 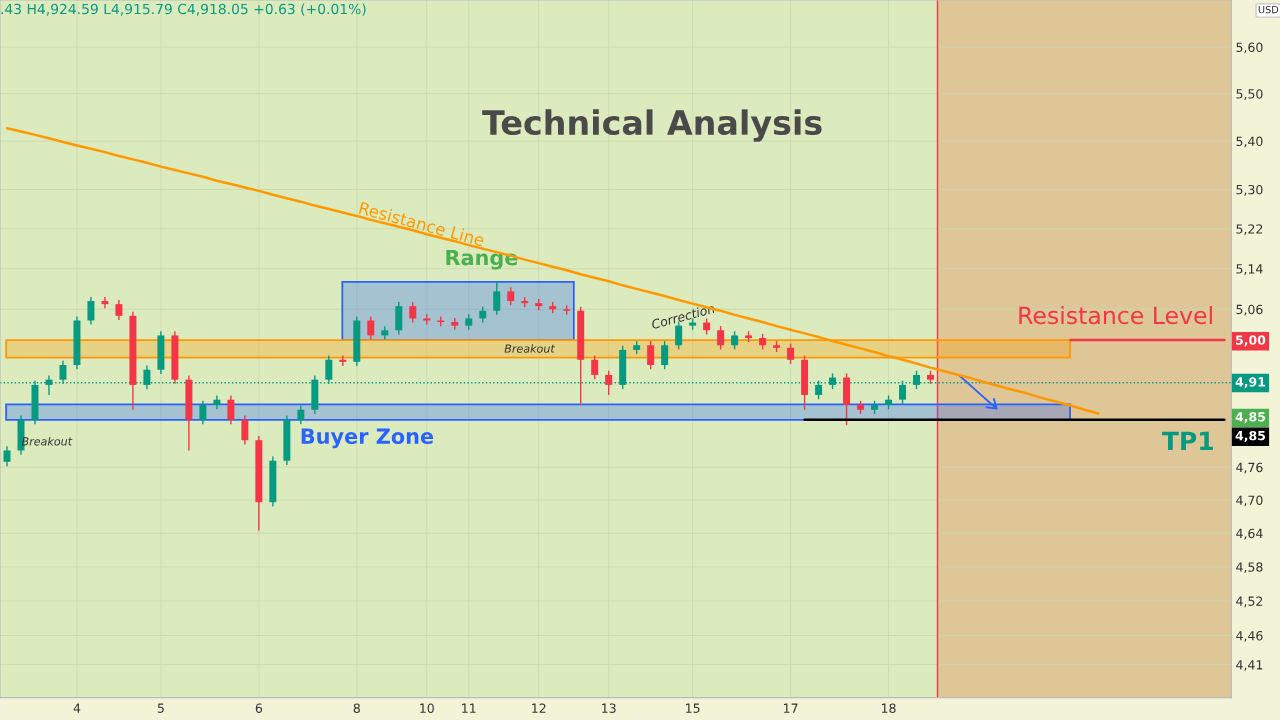 What do you see at coordinates (427, 708) in the screenshot?
I see `x-tick-label: 10` at bounding box center [427, 708].